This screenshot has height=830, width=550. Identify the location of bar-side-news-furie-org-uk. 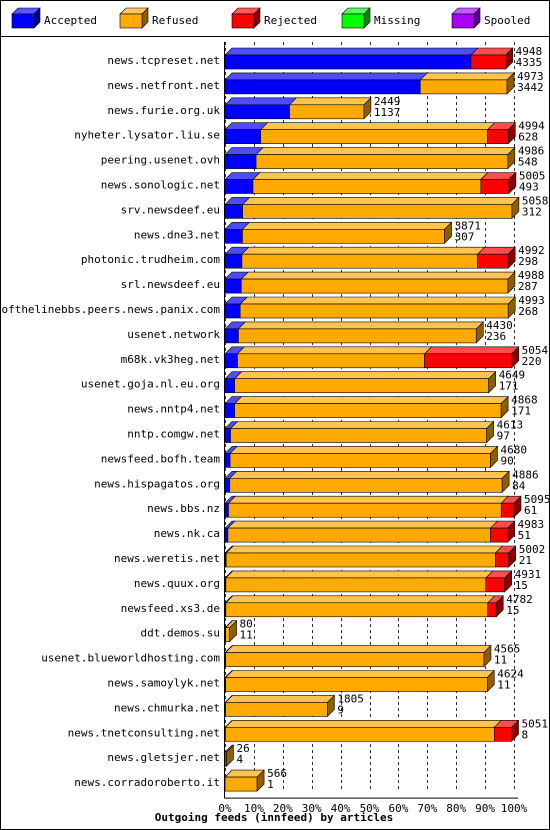
(367, 108).